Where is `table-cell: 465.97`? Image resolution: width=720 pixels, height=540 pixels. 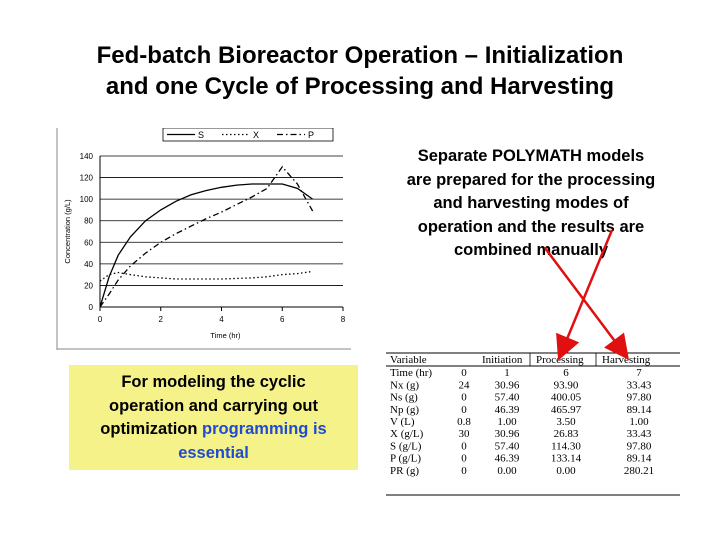 table-cell: 465.97 is located at coordinates (566, 410).